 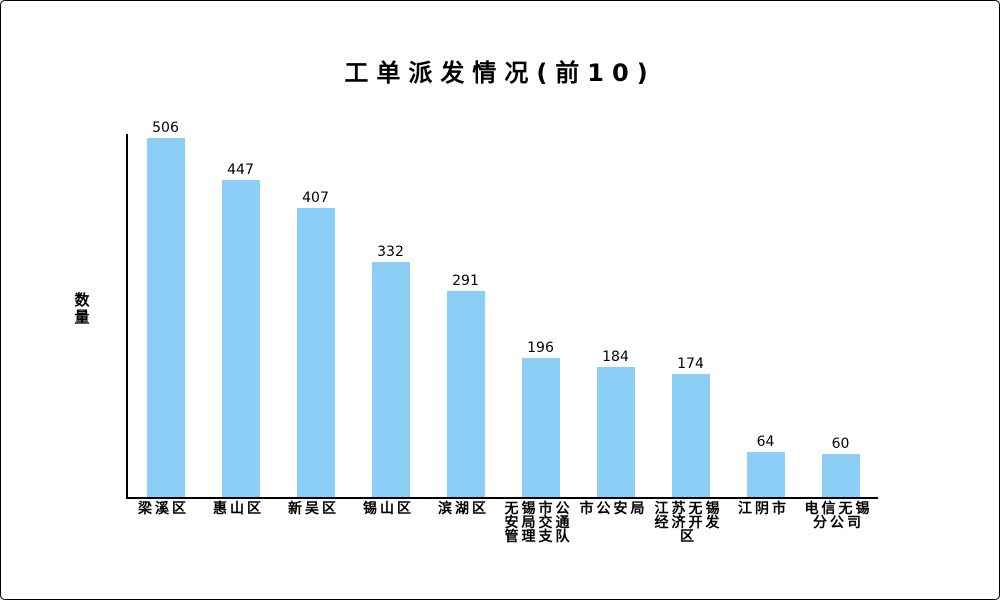 I want to click on x-axis-category-label-line: 管理支队, so click(x=538, y=537).